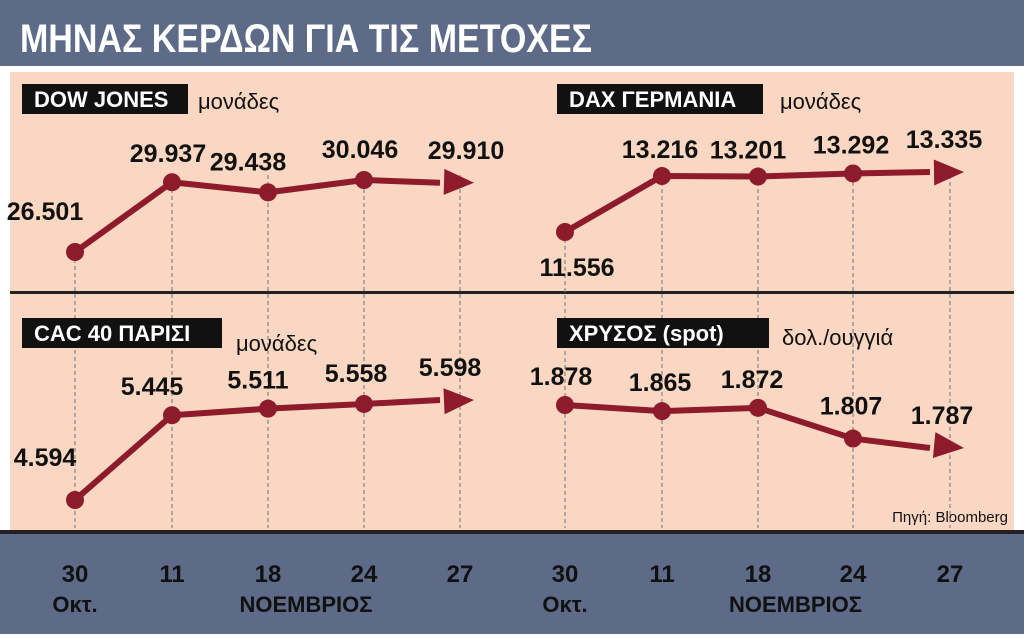  I want to click on chart-unit: δολ./ουγγιά, so click(837, 337).